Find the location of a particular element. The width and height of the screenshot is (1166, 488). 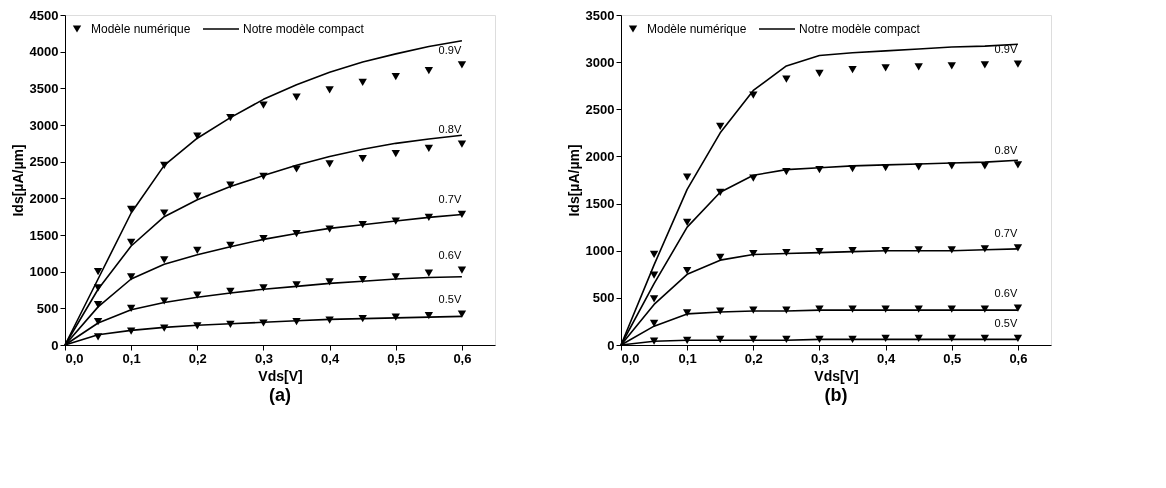

y-tick-label: 4500 is located at coordinates (44, 15).